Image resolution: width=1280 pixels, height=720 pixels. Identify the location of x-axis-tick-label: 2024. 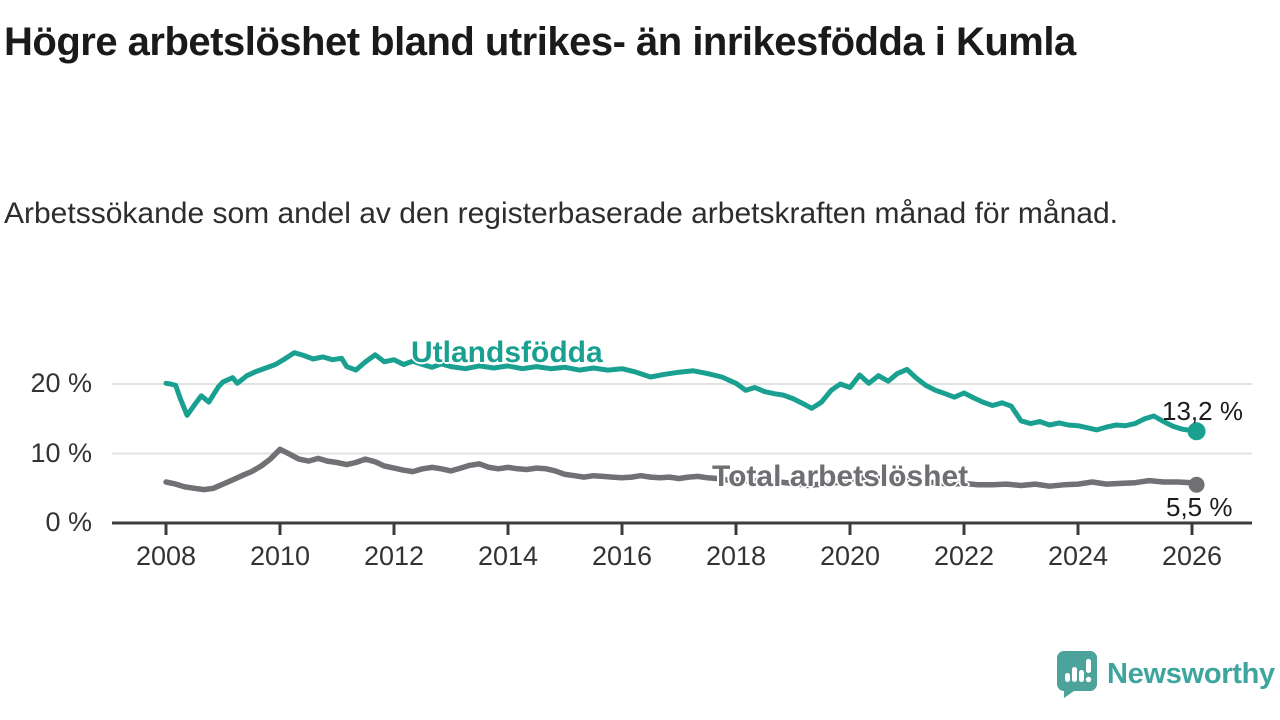
(1078, 556).